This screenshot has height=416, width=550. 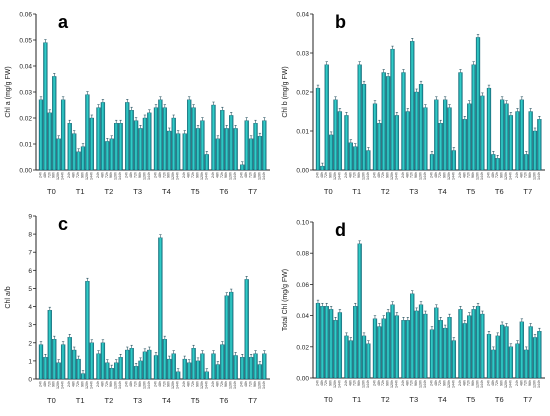 What do you see at coordinates (30, 380) in the screenshot?
I see `y-tick-label: 0` at bounding box center [30, 380].